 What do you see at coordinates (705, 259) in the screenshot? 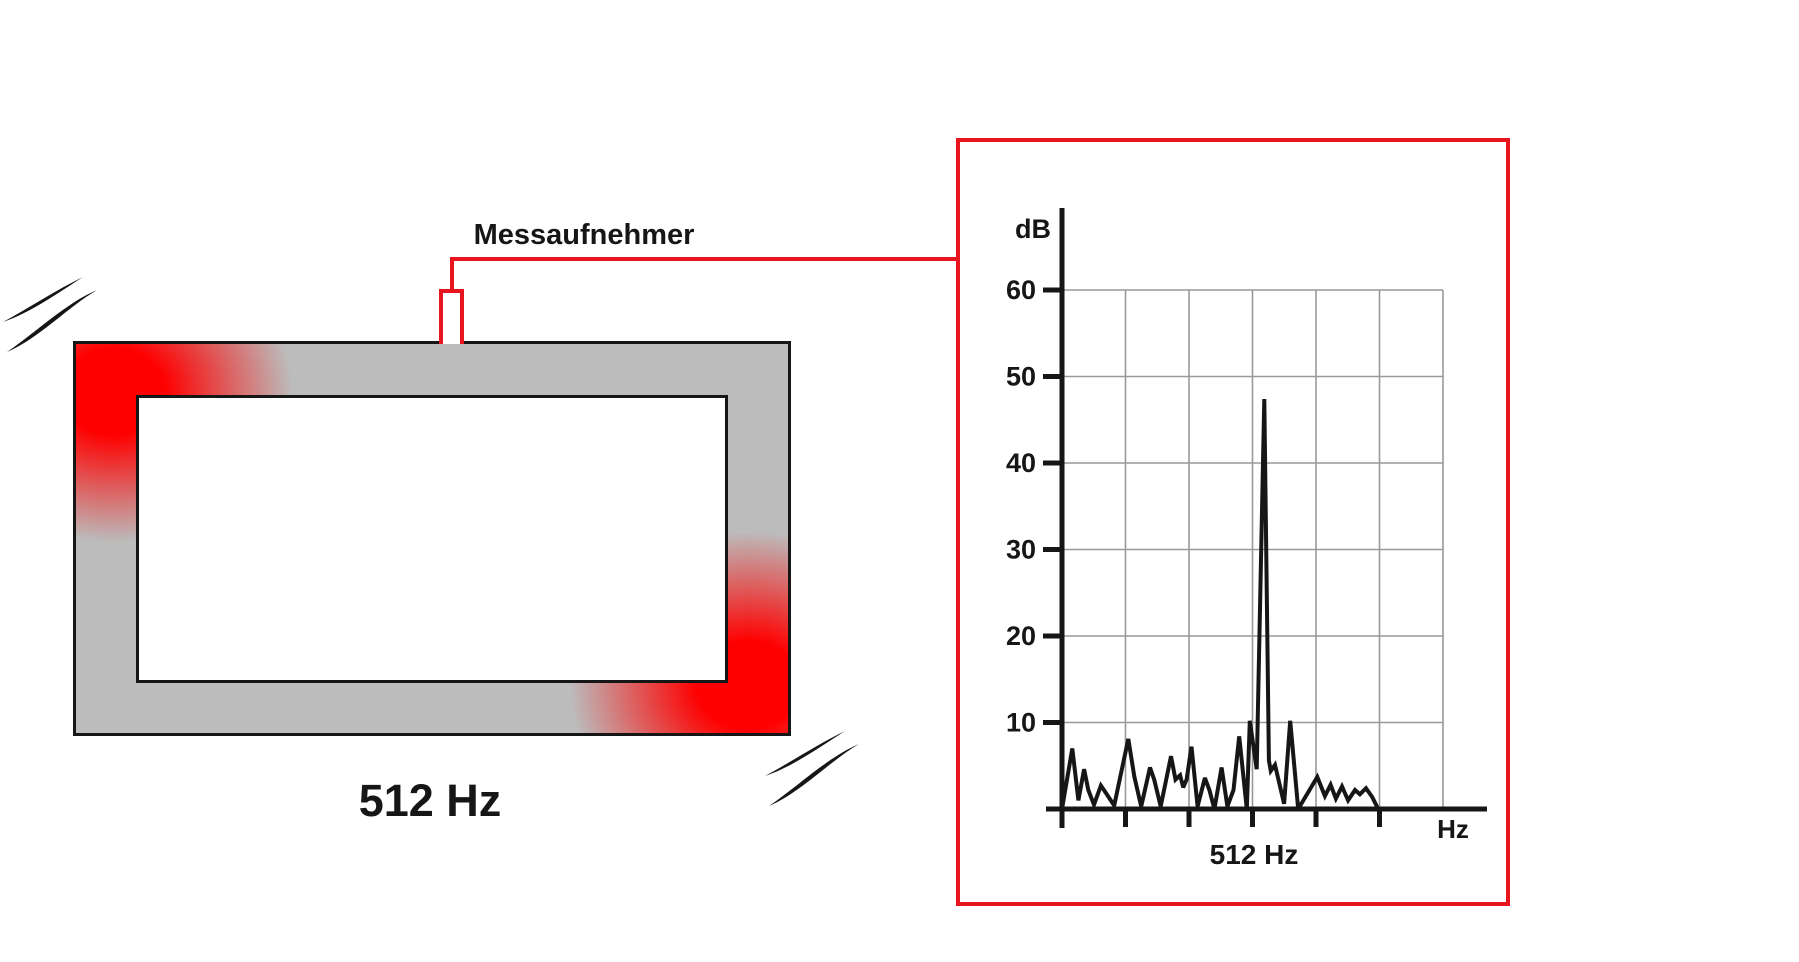
I see `sensor-wire-horizontal` at bounding box center [705, 259].